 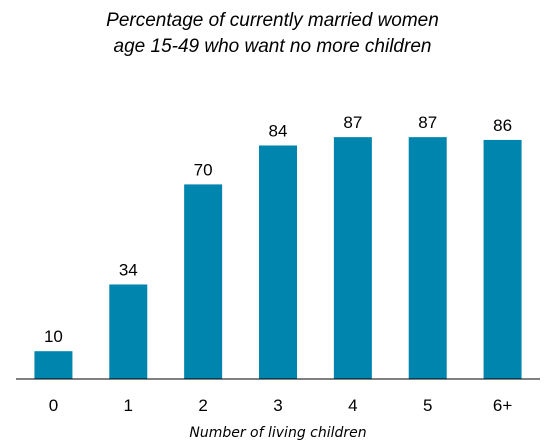 I want to click on value-label-5: 87, so click(x=427, y=122).